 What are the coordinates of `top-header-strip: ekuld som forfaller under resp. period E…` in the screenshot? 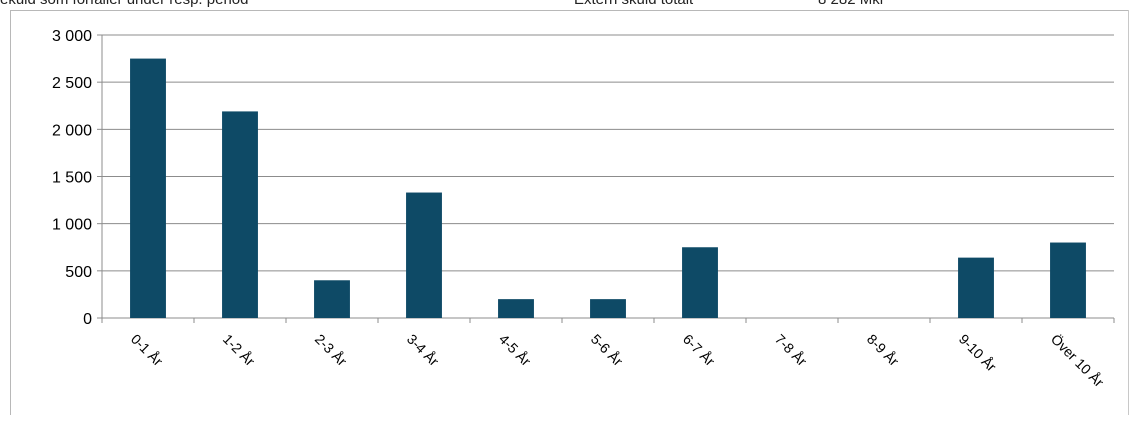 It's located at (569, 5).